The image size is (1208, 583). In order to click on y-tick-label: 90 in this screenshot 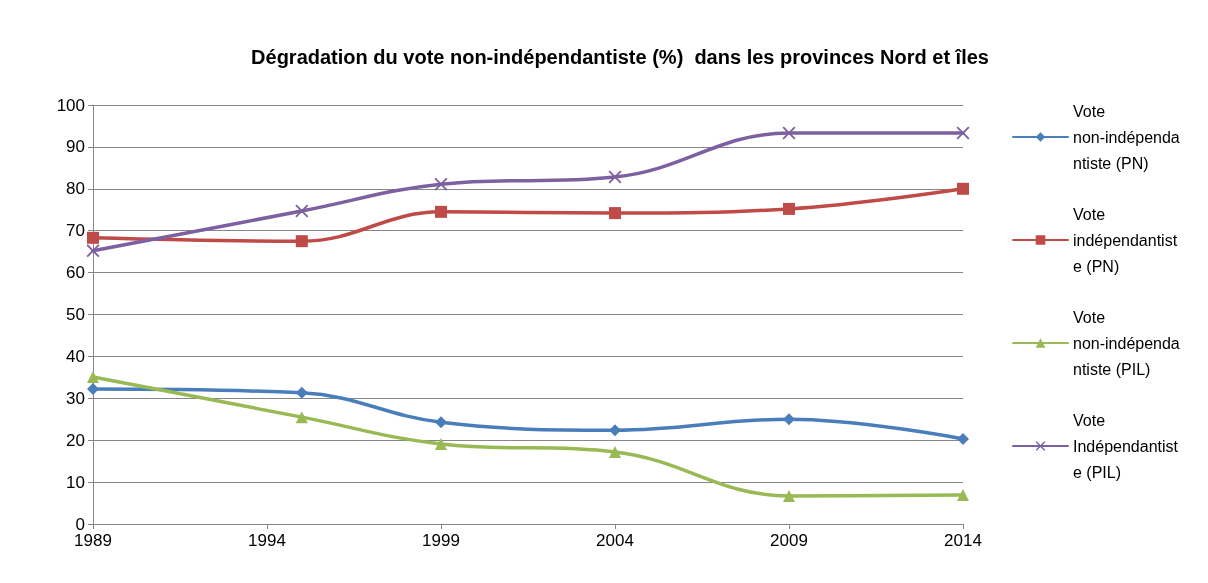, I will do `click(75, 147)`.